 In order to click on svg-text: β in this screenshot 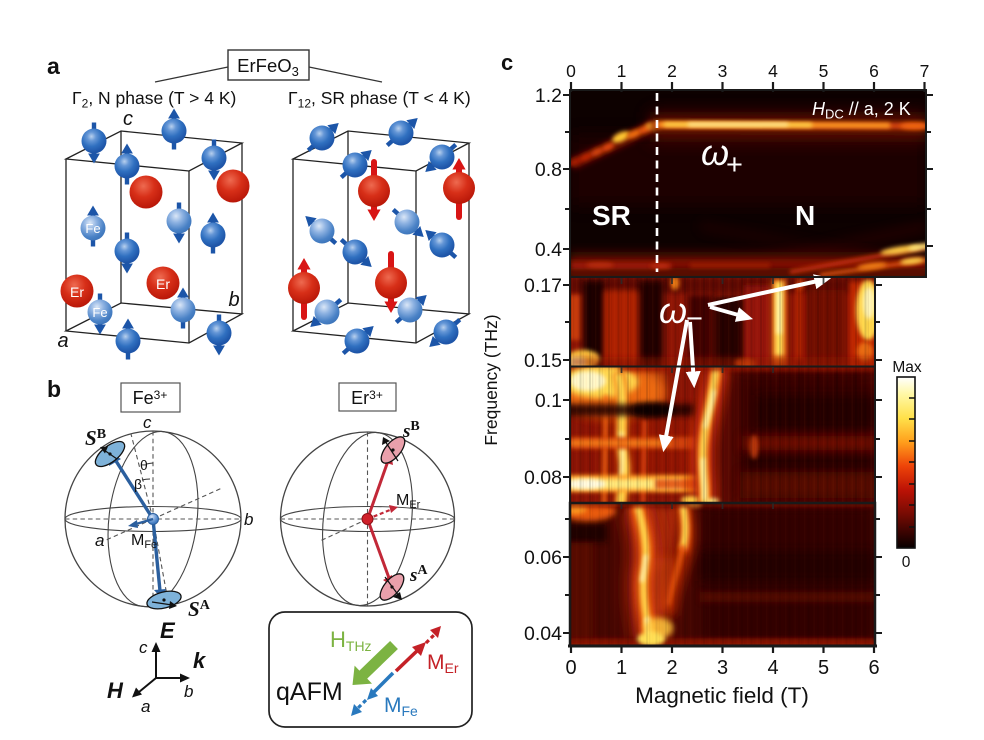, I will do `click(138, 484)`.